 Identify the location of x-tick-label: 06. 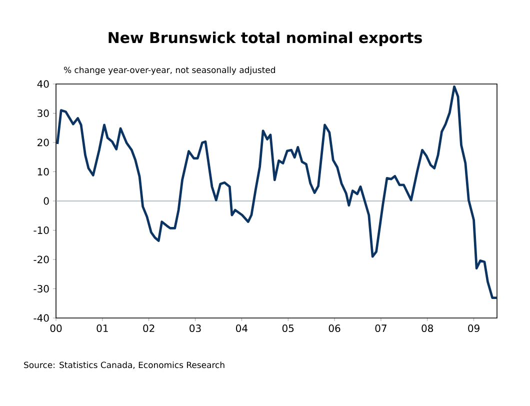
(334, 328).